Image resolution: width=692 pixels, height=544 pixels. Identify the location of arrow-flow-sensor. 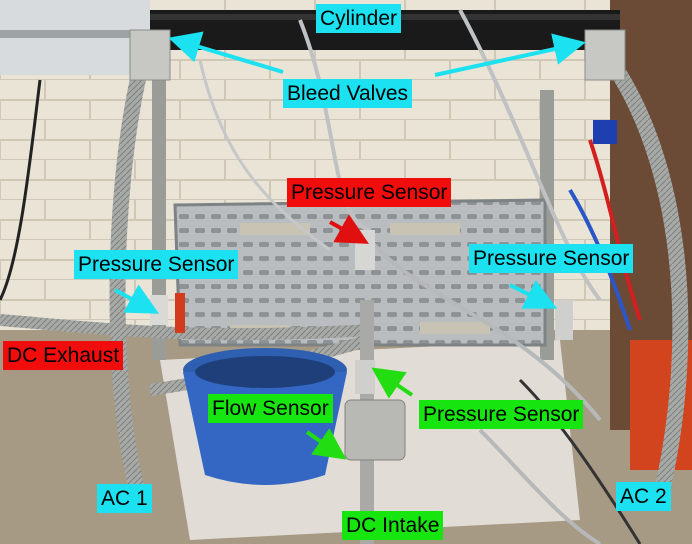
(326, 444).